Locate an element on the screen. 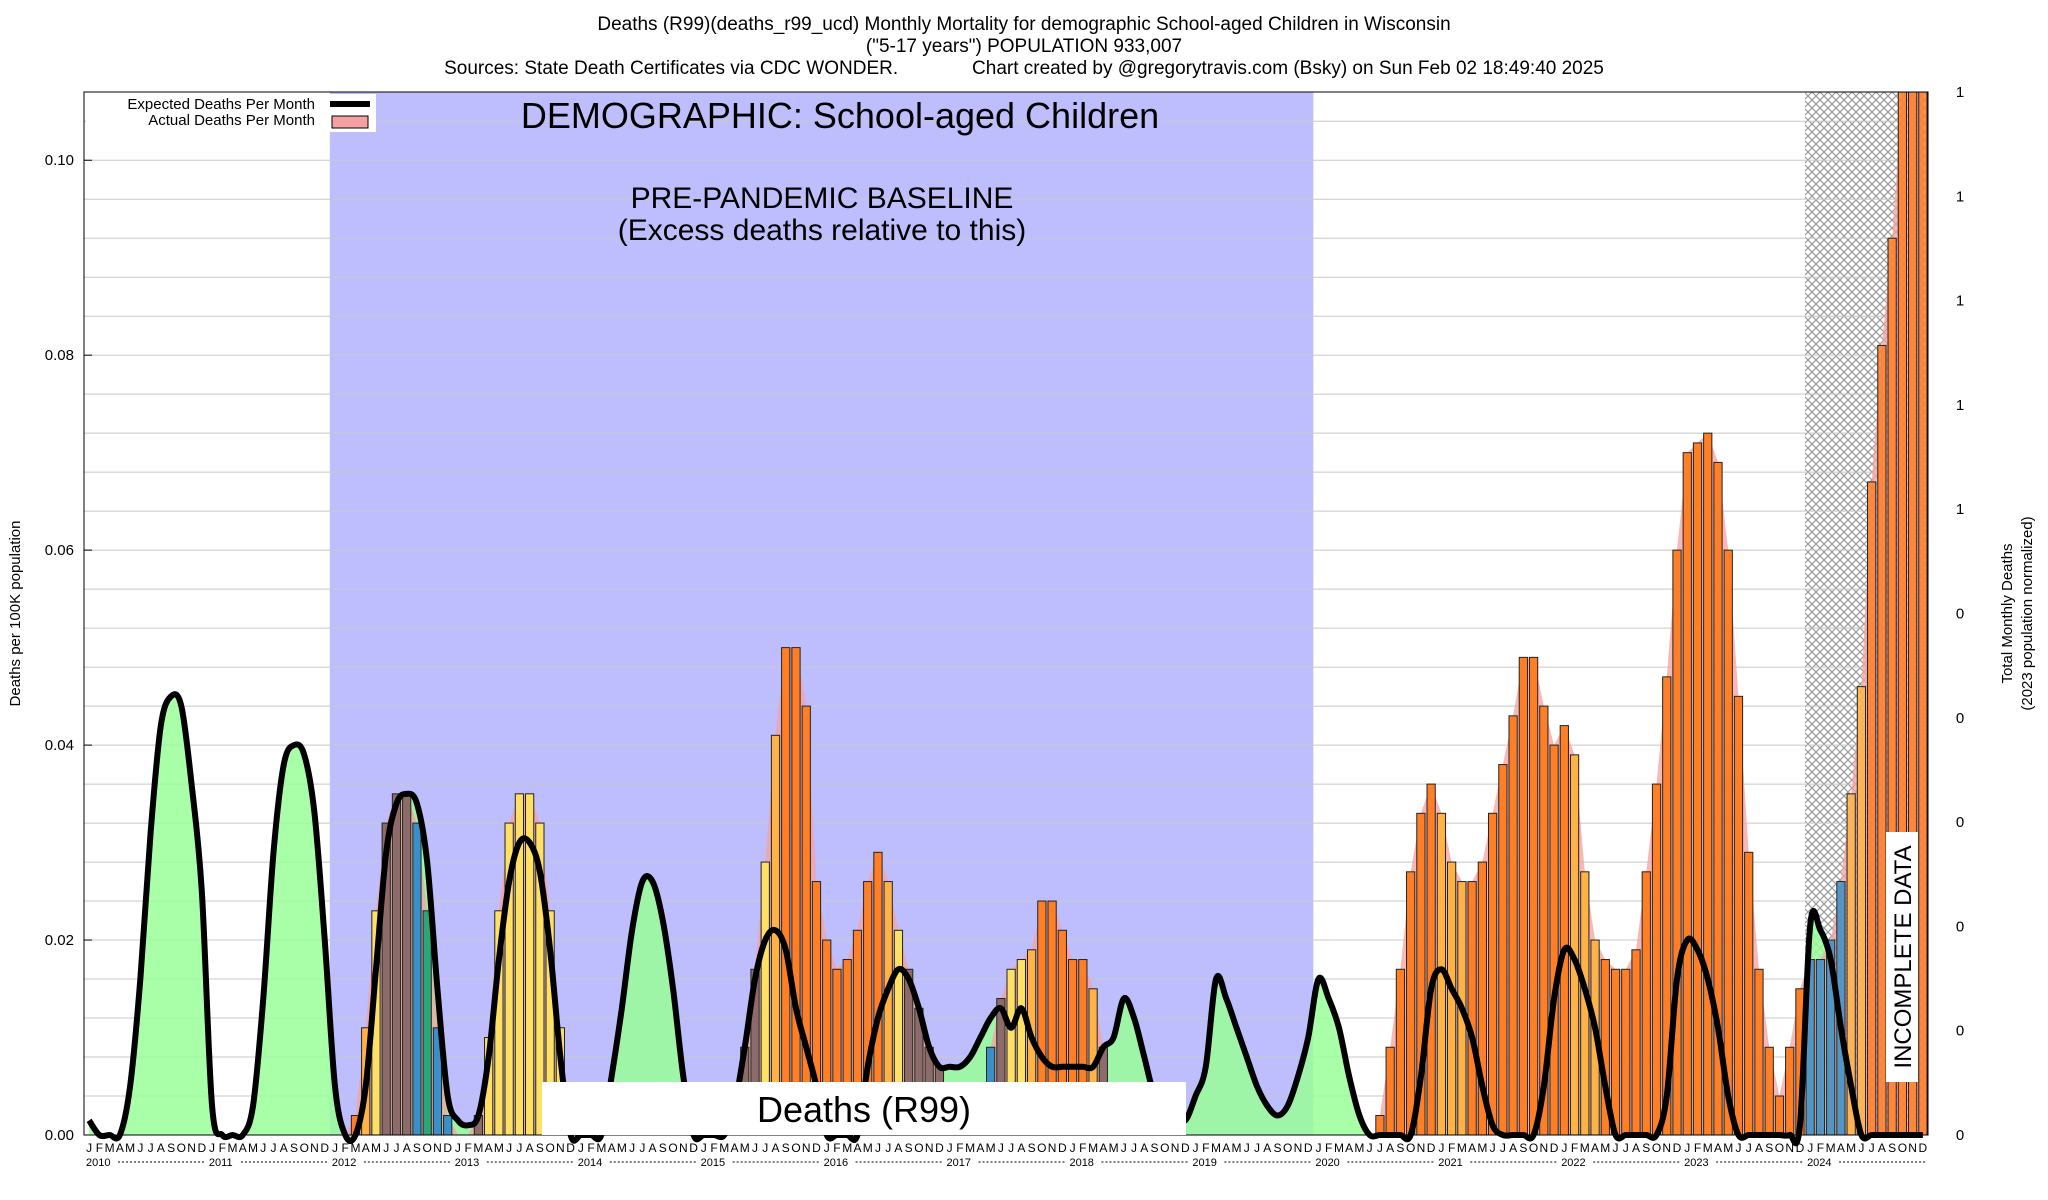  cause-label-box is located at coordinates (864, 1108).